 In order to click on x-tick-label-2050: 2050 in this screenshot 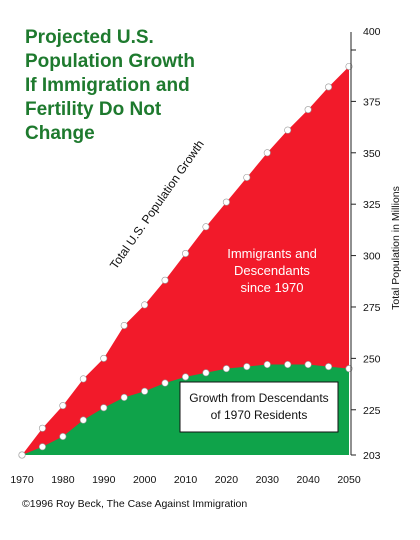, I will do `click(349, 480)`.